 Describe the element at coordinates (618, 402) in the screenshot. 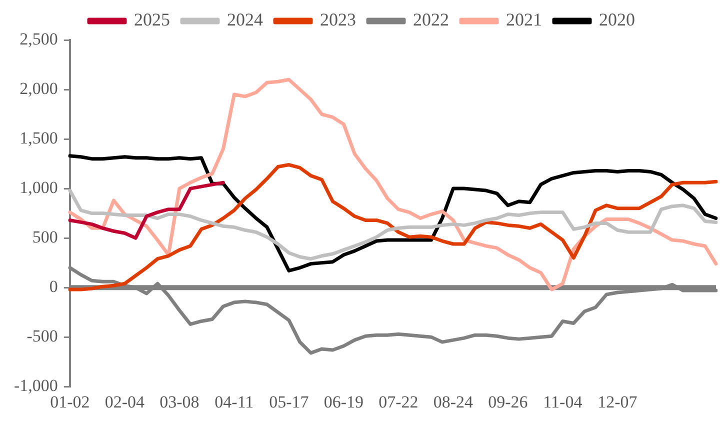

I see `x-tick-label: 12-07` at that location.